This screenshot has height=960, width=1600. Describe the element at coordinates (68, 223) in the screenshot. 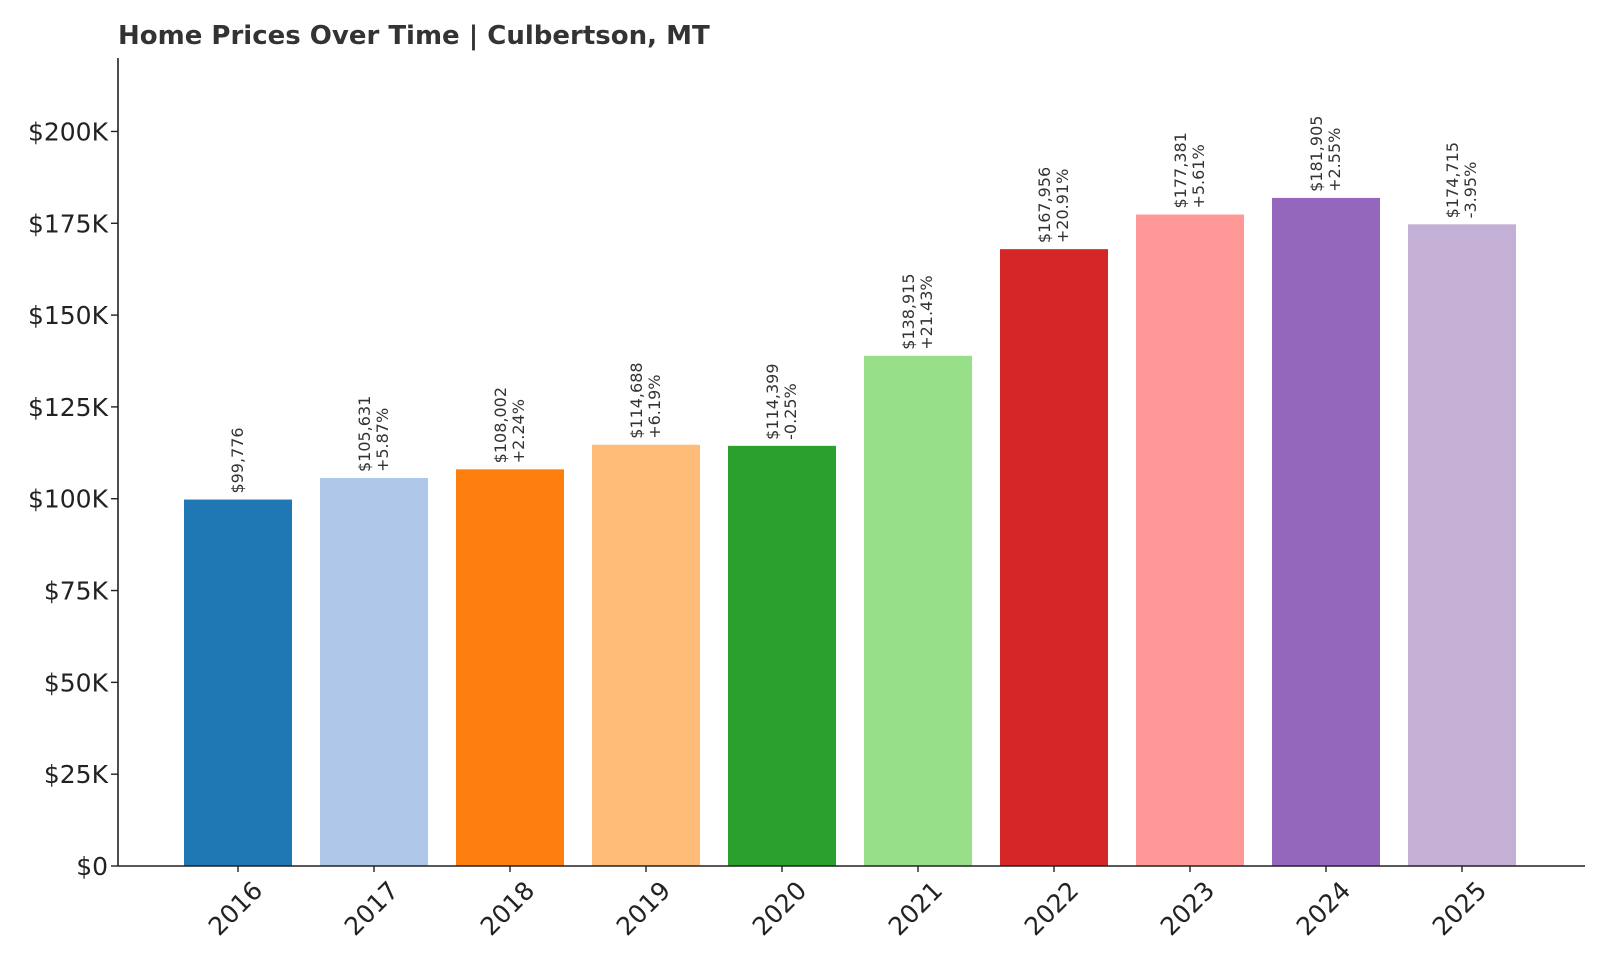

I see `y-tick-label-7: $175K` at that location.